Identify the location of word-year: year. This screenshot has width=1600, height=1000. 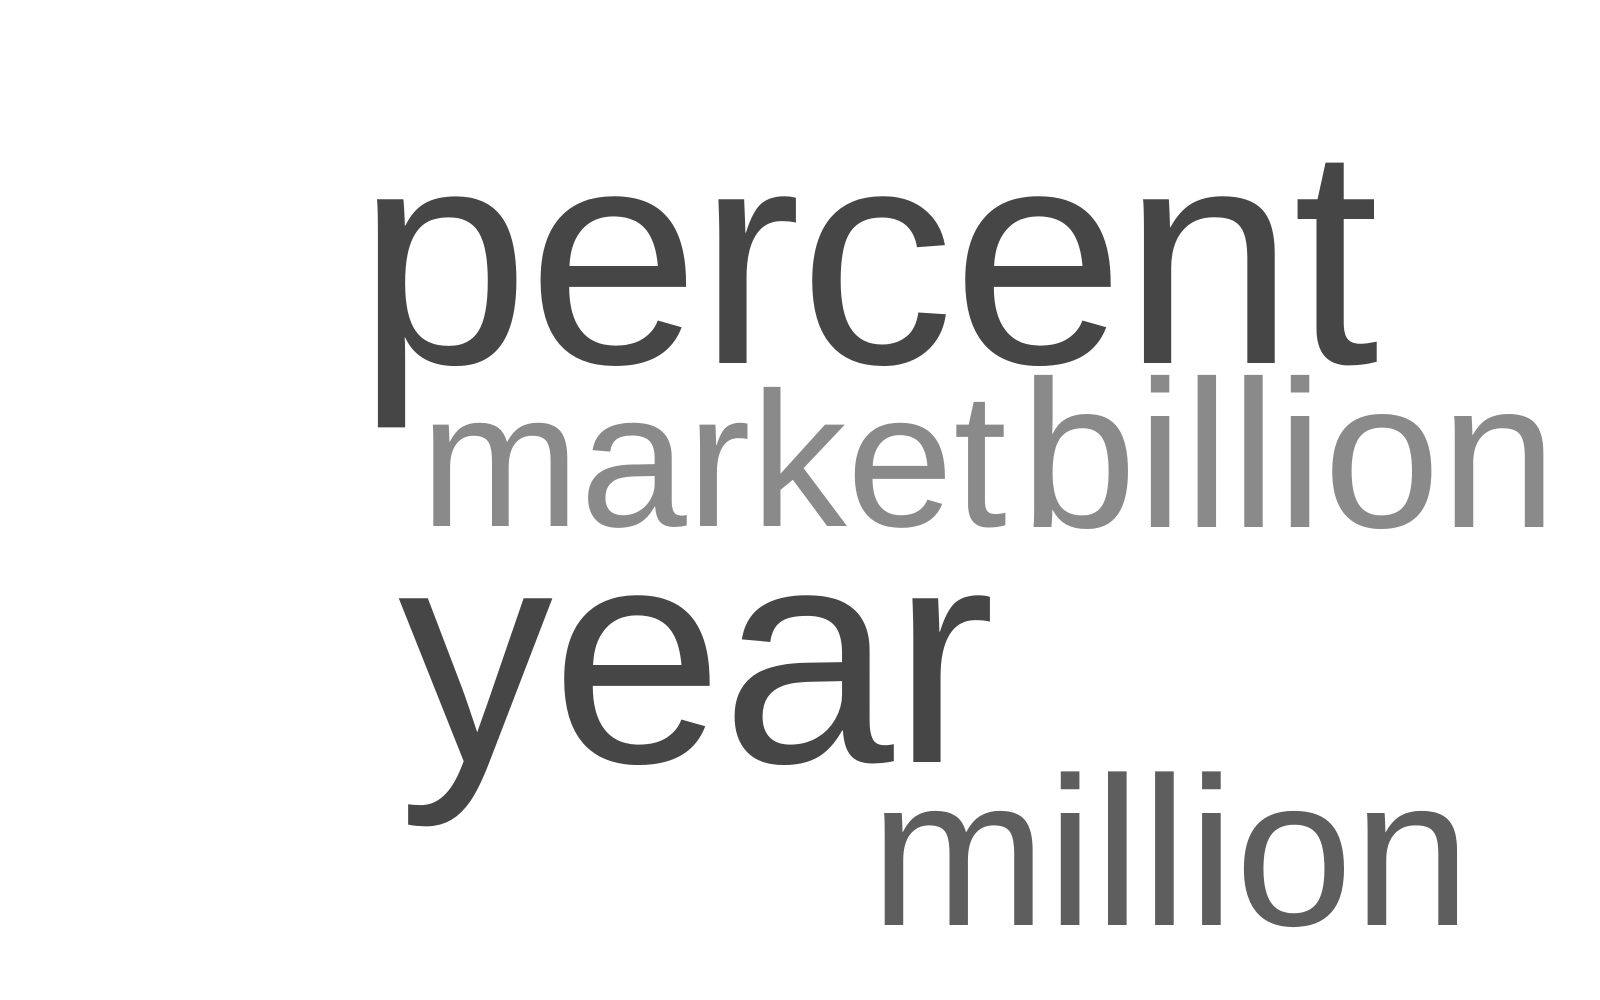
(696, 654).